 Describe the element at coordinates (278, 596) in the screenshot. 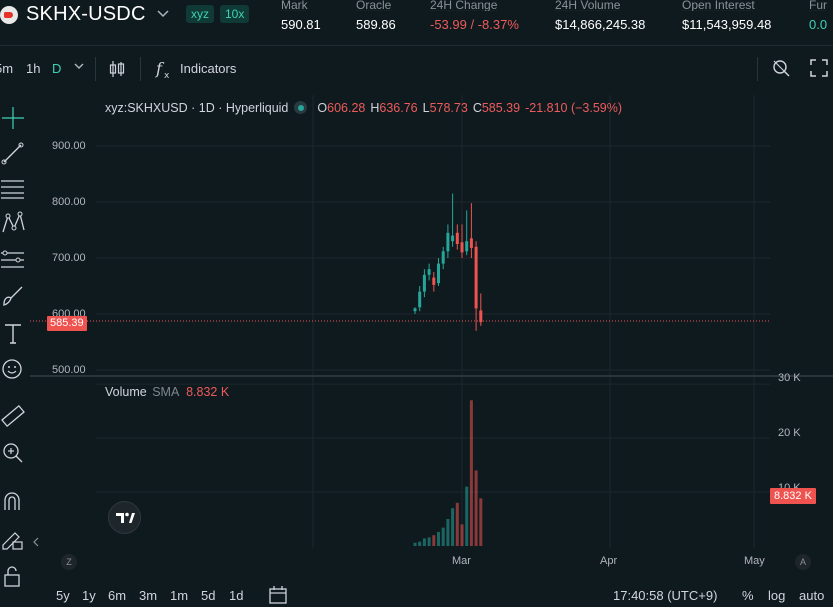

I see `calendar-icon` at that location.